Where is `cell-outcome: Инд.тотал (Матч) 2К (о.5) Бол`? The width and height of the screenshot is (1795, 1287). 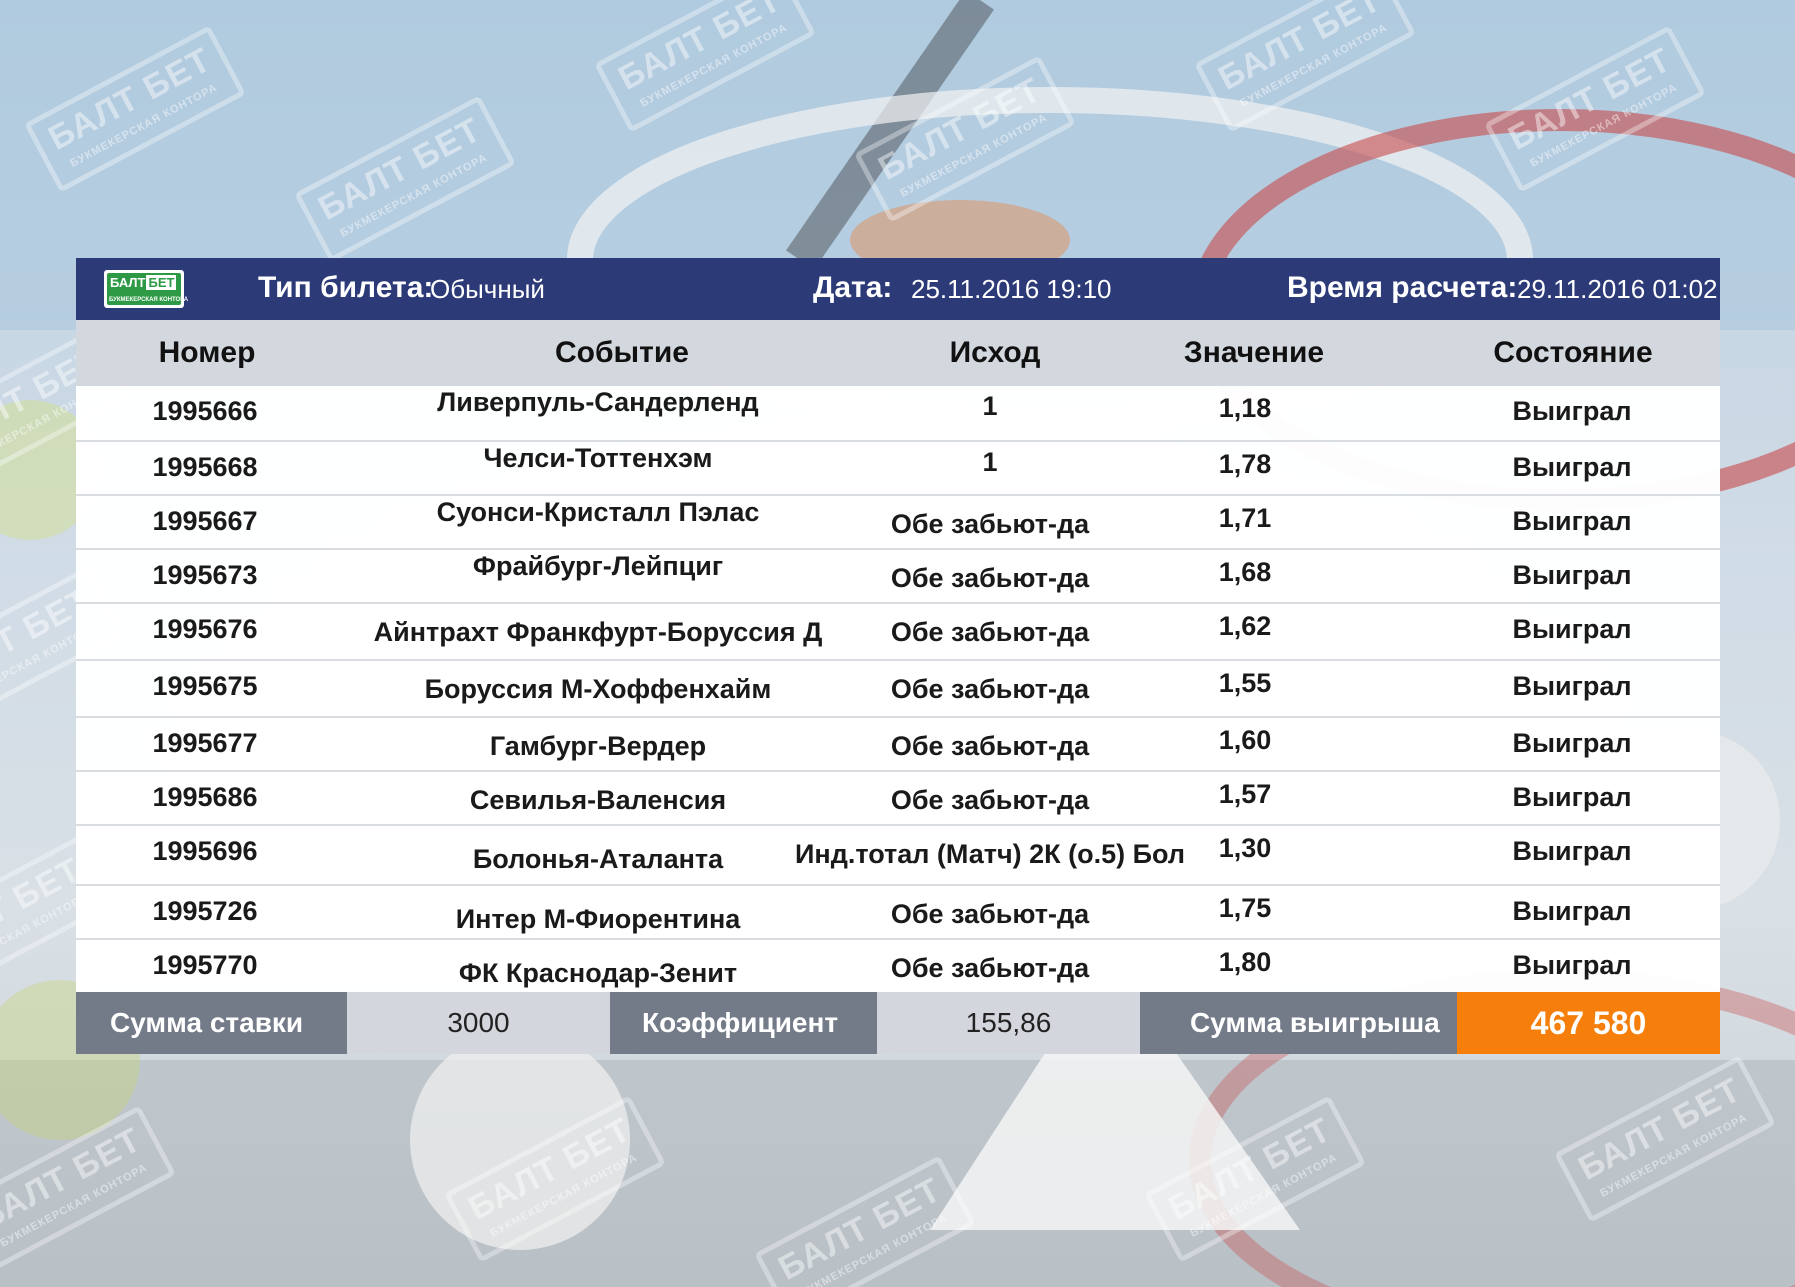 cell-outcome: Инд.тотал (Матч) 2К (о.5) Бол is located at coordinates (990, 854).